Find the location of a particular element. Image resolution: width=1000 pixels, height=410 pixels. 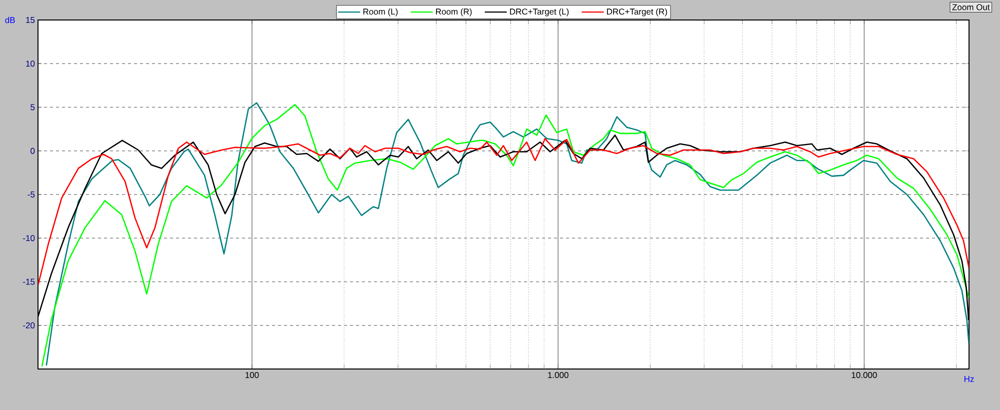

y-tick-label: 10 is located at coordinates (30, 63).